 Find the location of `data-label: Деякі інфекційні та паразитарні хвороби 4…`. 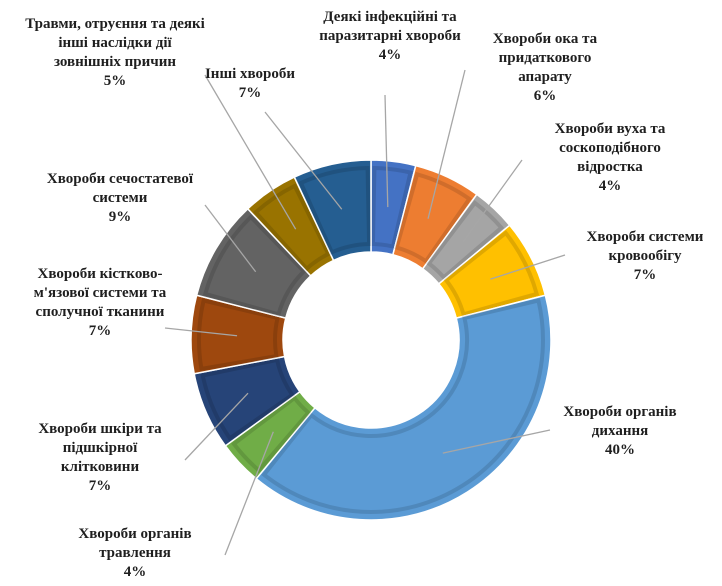

data-label: Деякі інфекційні та паразитарні хвороби 4… is located at coordinates (390, 36).